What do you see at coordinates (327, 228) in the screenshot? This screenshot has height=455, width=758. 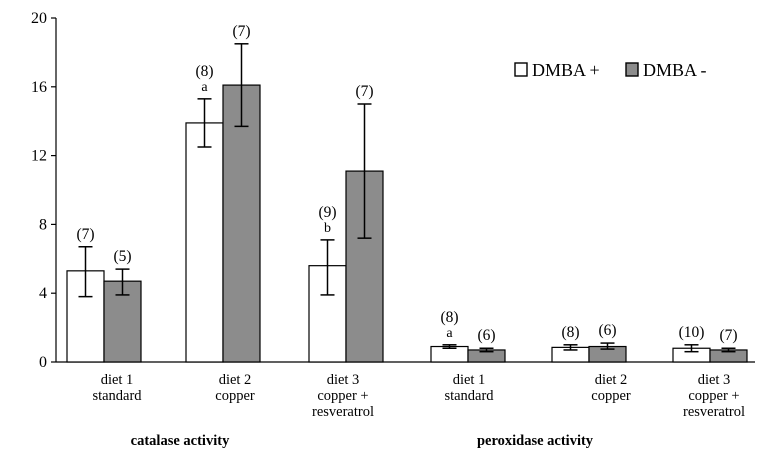 I see `significance-letter: b` at bounding box center [327, 228].